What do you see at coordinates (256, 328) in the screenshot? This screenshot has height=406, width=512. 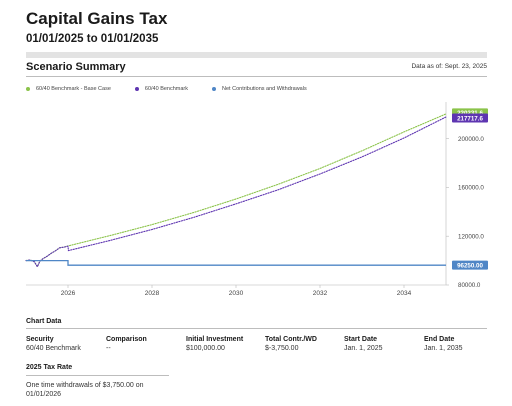 I see `chart-data-divider` at bounding box center [256, 328].